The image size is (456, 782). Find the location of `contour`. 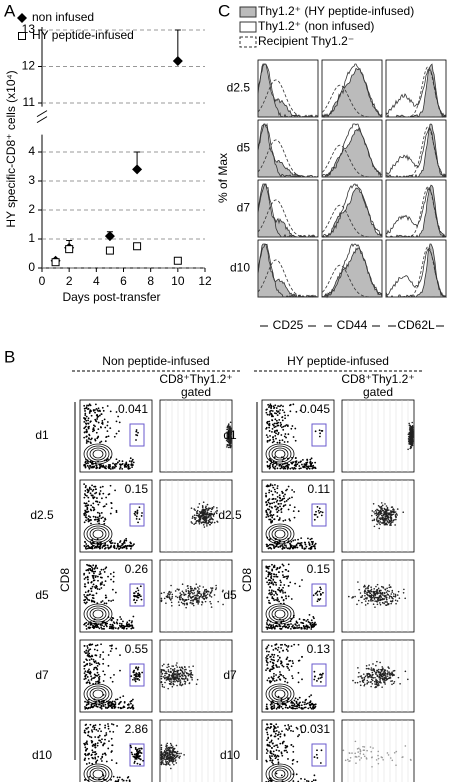

contour is located at coordinates (280, 534).